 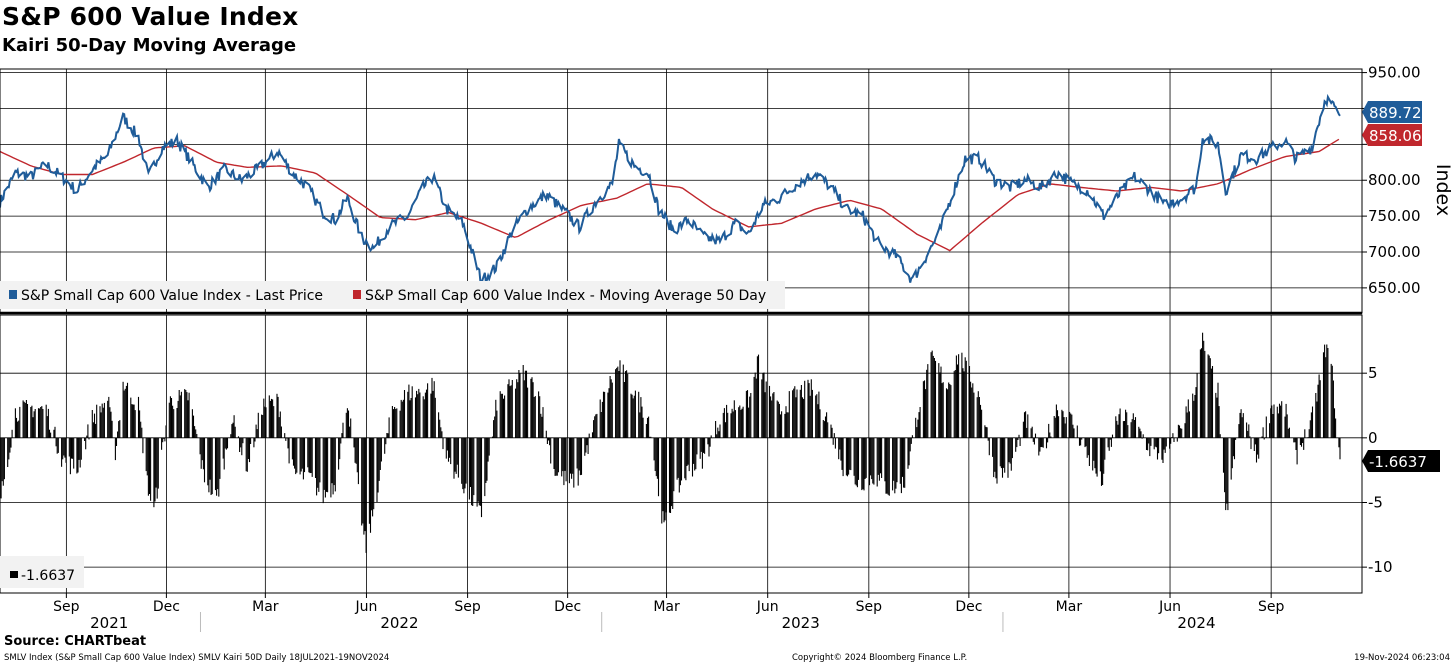 I want to click on x-year-label: 2021, so click(x=109, y=623).